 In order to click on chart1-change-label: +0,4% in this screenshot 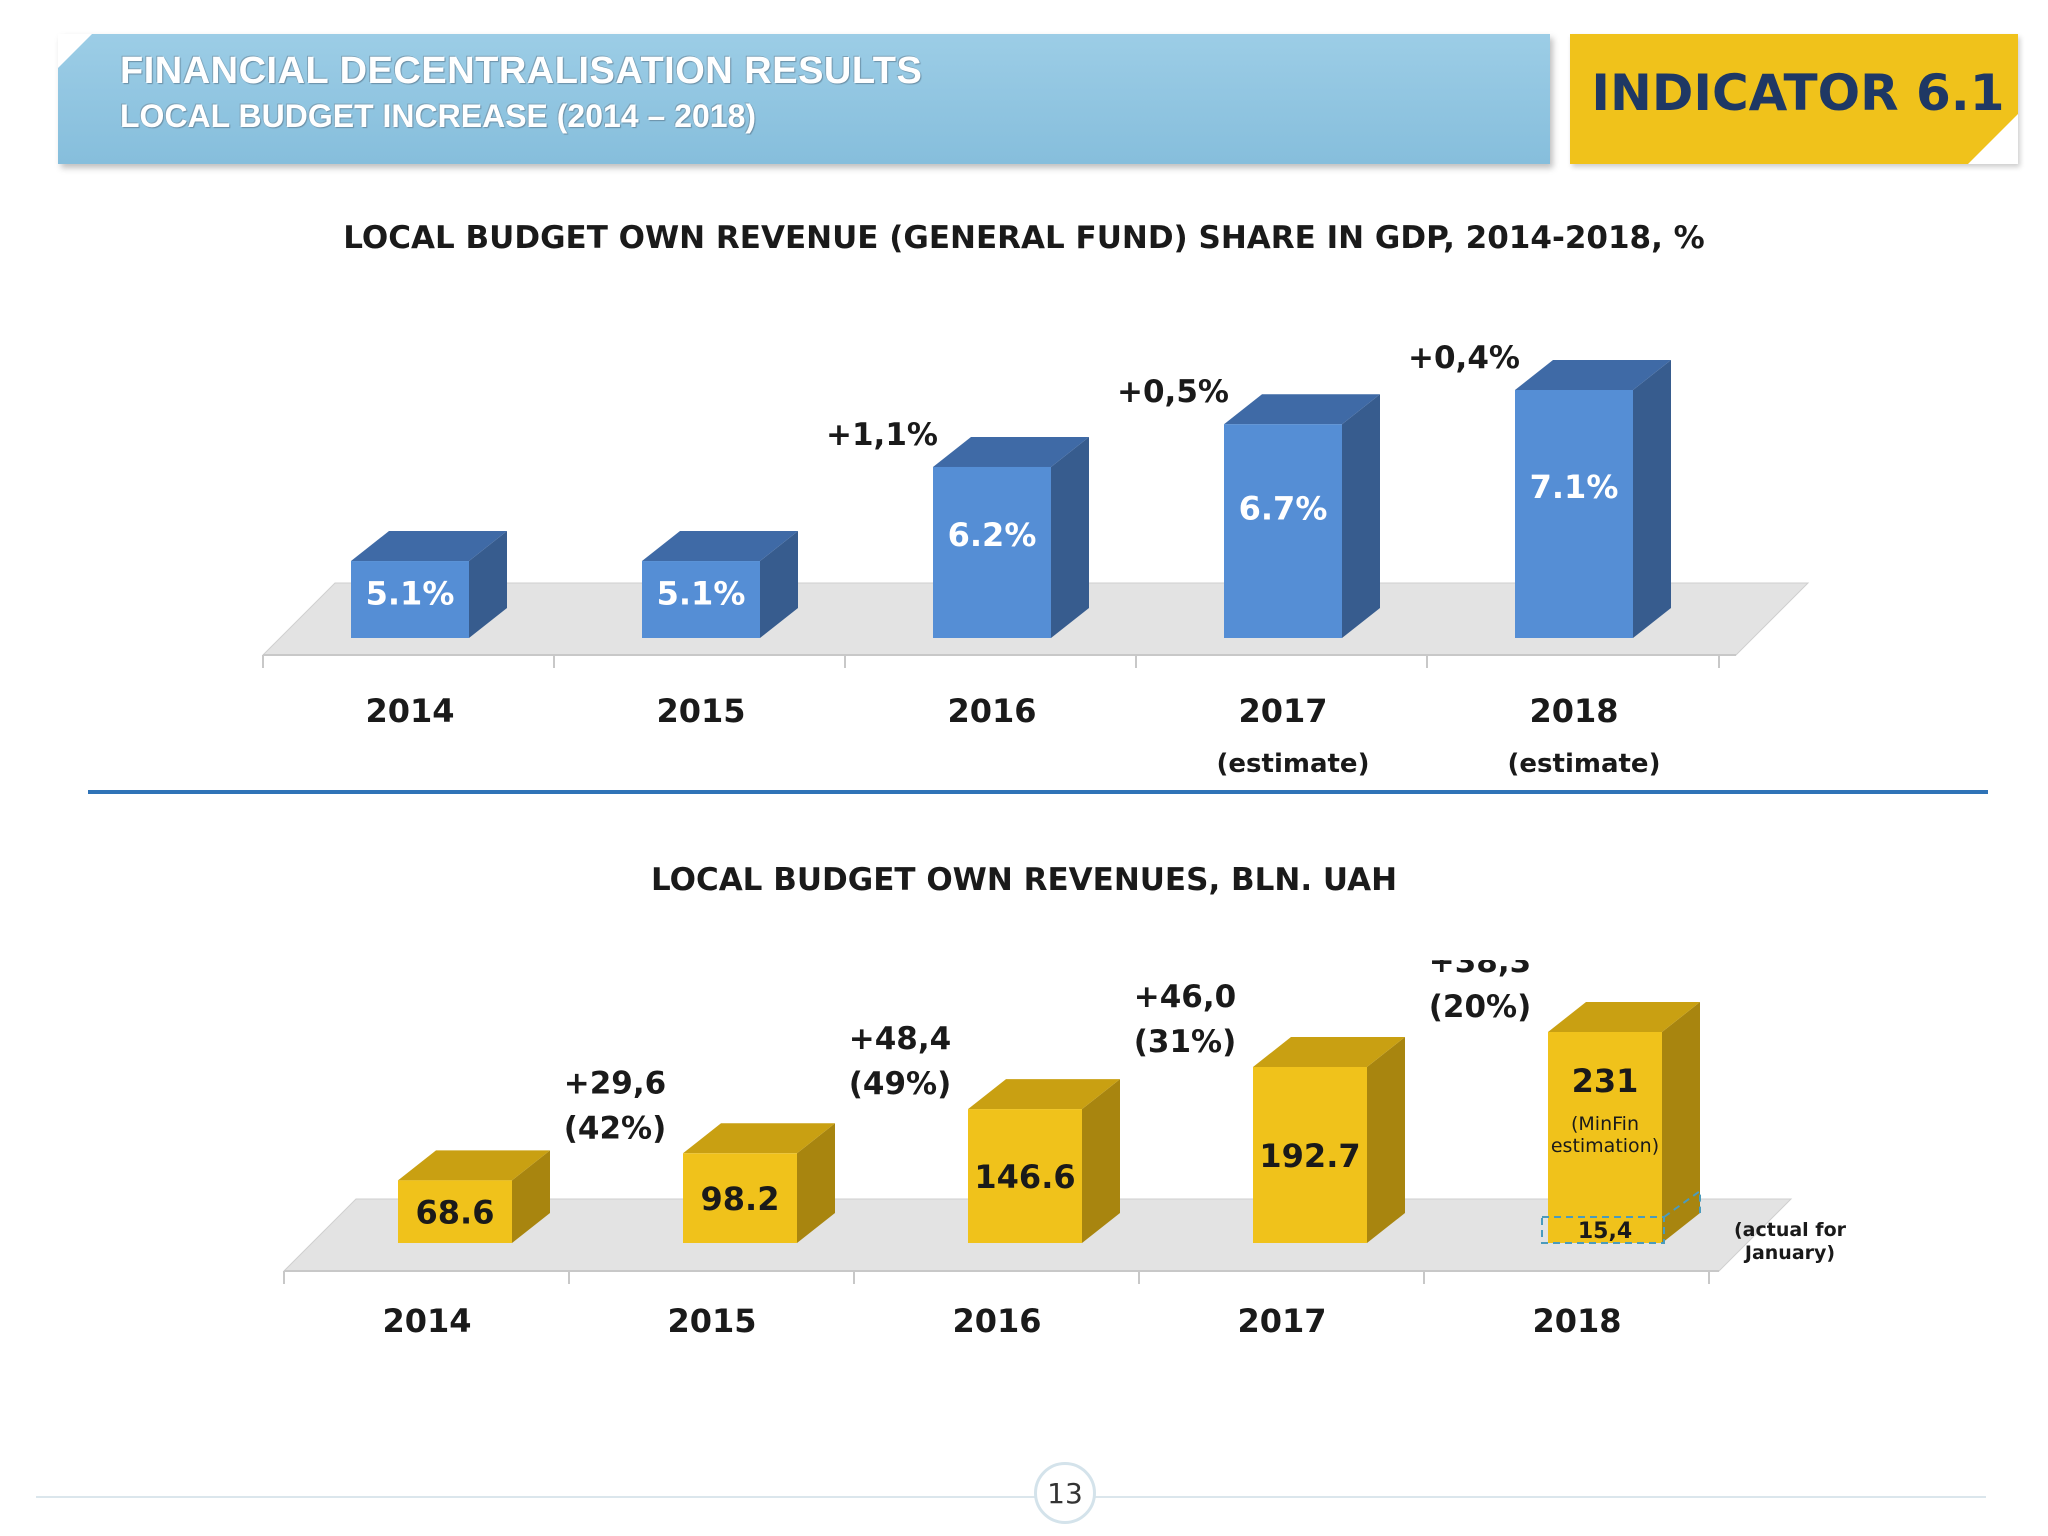, I will do `click(1464, 358)`.